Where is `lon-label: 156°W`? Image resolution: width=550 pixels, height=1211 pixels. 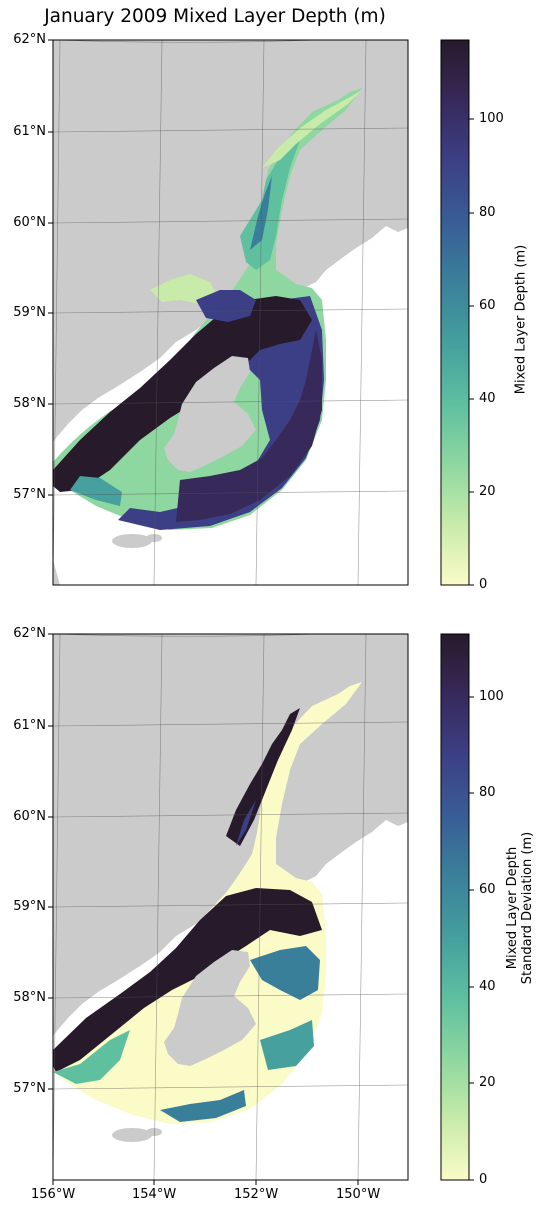 lon-label: 156°W is located at coordinates (53, 1194).